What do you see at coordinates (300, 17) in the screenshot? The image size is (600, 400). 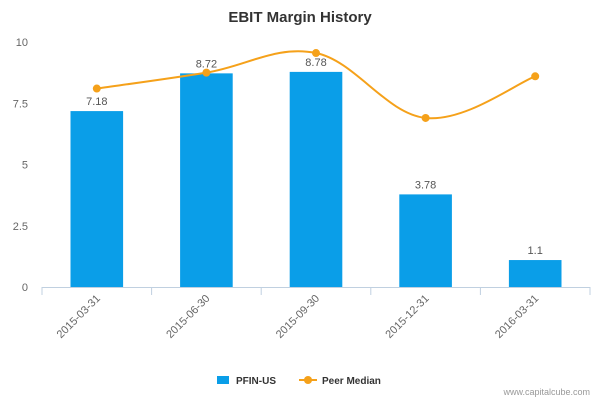 I see `chart-title: EBIT Margin History` at bounding box center [300, 17].